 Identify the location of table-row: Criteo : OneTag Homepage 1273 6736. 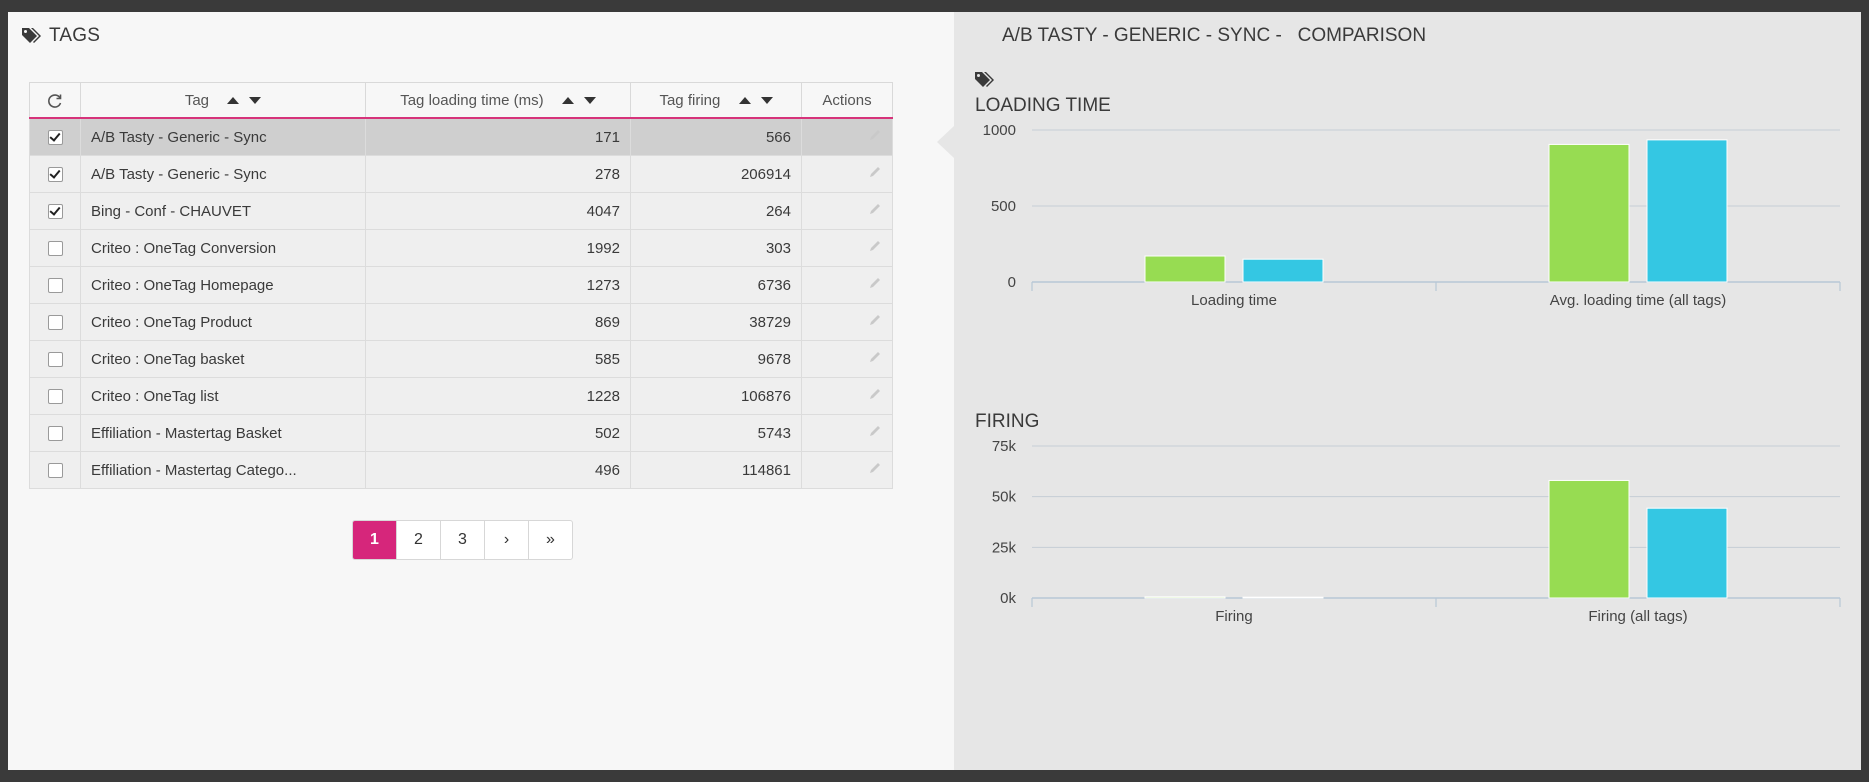
(461, 285).